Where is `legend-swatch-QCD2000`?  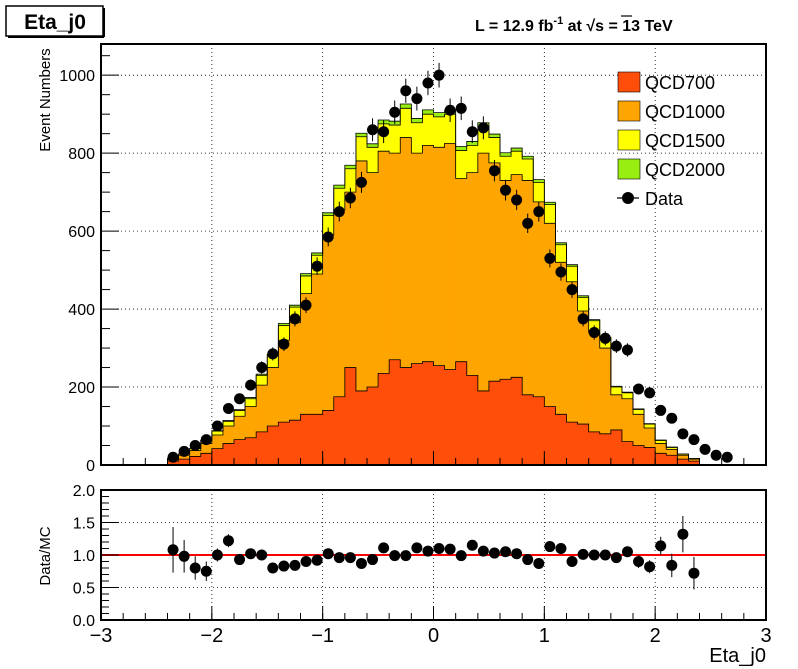
legend-swatch-QCD2000 is located at coordinates (629, 169).